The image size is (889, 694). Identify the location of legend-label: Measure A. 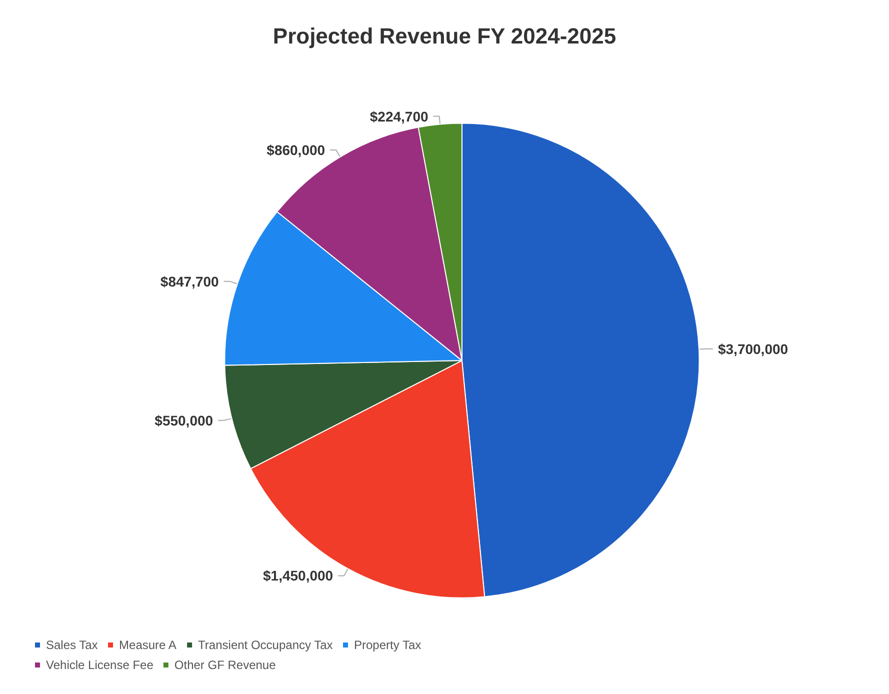
(147, 645).